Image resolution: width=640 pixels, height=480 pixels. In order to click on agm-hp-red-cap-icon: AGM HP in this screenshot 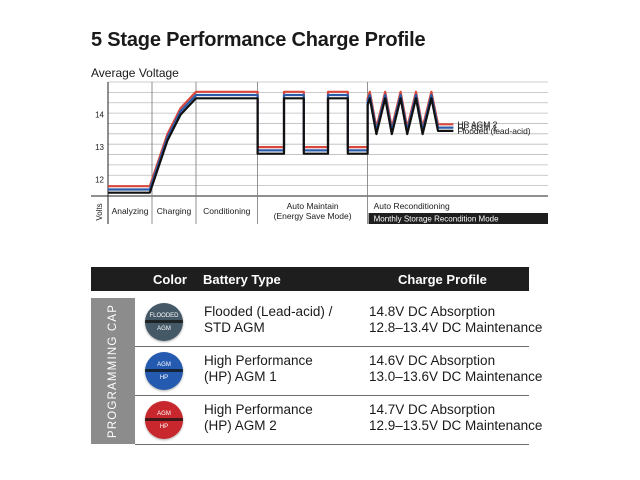, I will do `click(164, 420)`.